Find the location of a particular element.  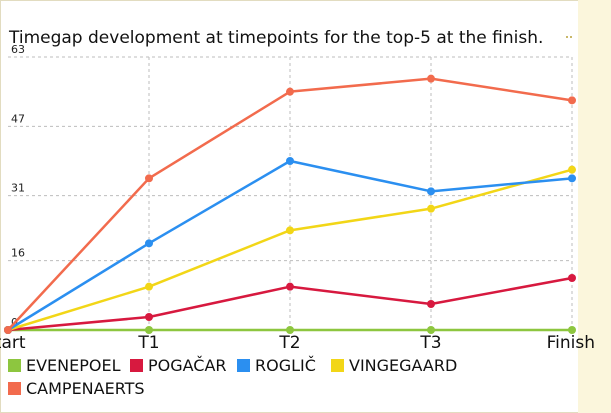

legend-item-2: ROGLIČ is located at coordinates (276, 365).